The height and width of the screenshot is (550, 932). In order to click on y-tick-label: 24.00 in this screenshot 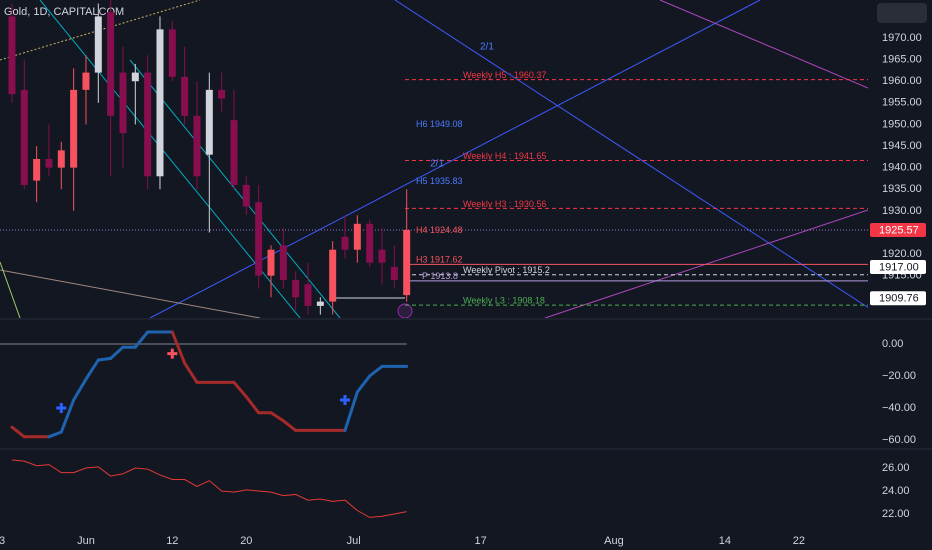, I will do `click(896, 491)`.